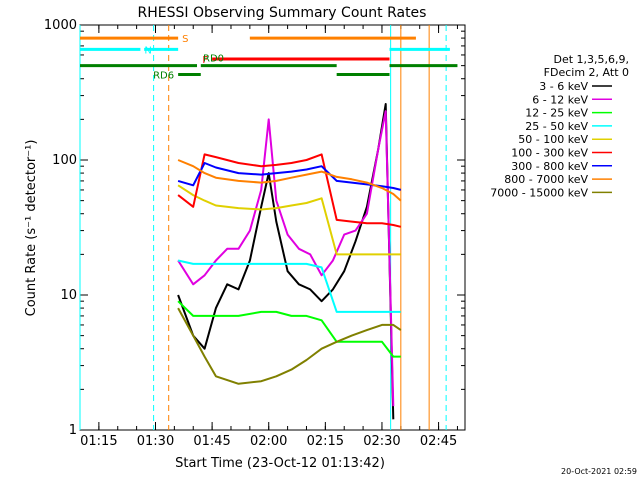  What do you see at coordinates (586, 72) in the screenshot?
I see `legend-header: FDecim 2, Att 0` at bounding box center [586, 72].